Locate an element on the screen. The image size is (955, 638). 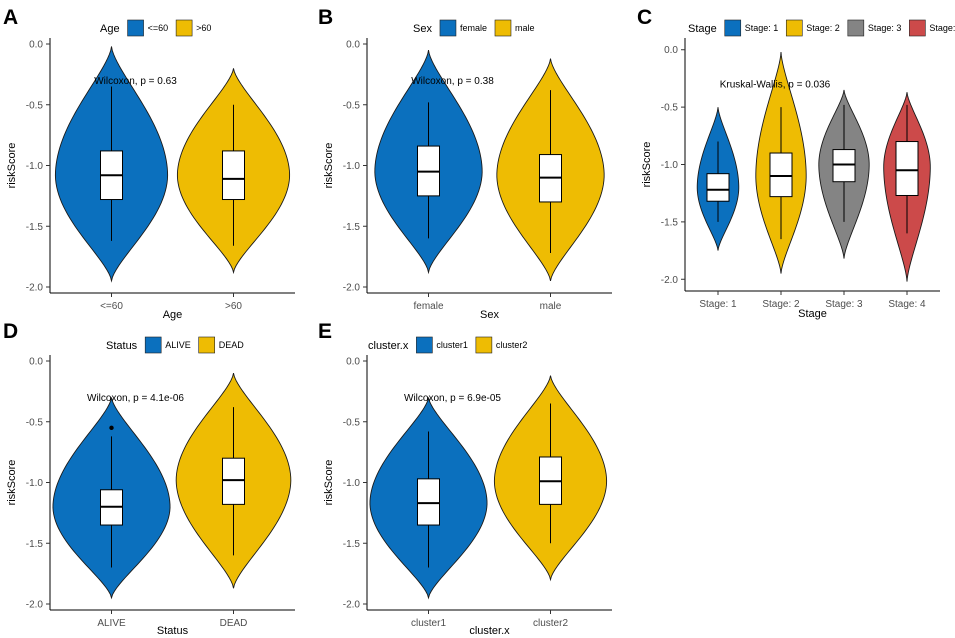
panel-letter: D is located at coordinates (10, 331).